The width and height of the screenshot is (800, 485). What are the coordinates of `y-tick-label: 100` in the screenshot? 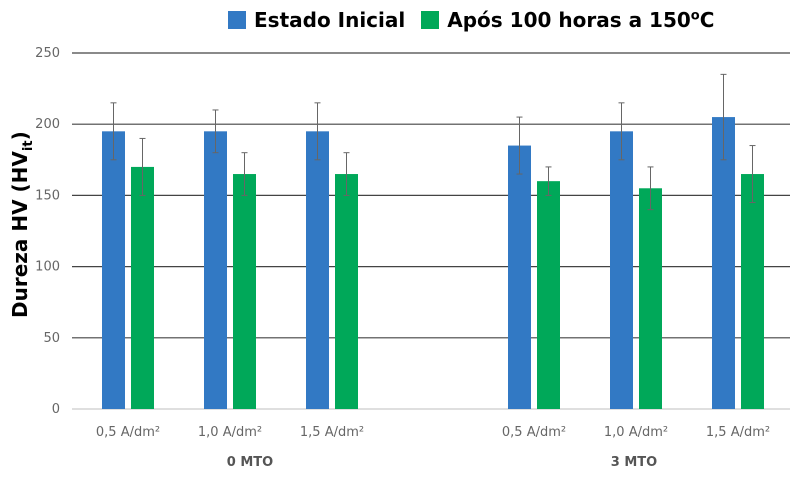 It's located at (47, 267).